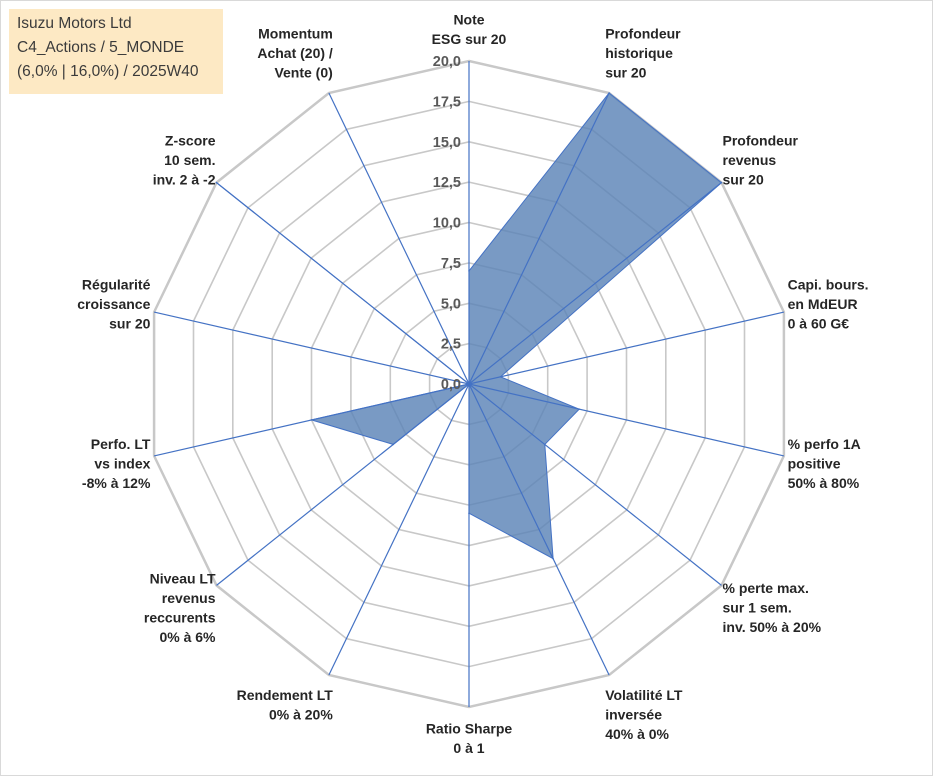 This screenshot has height=776, width=933. I want to click on tick-label: 15,0, so click(447, 143).